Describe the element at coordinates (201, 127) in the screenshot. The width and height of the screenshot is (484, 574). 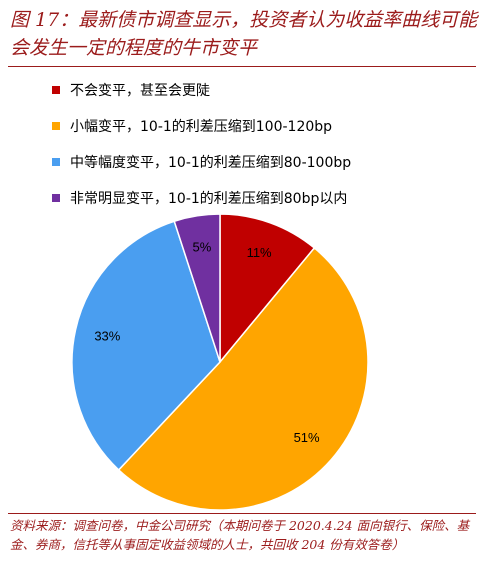
I see `legend-label-1: 小幅变平，10-1的利差压缩到100-120bp` at that location.